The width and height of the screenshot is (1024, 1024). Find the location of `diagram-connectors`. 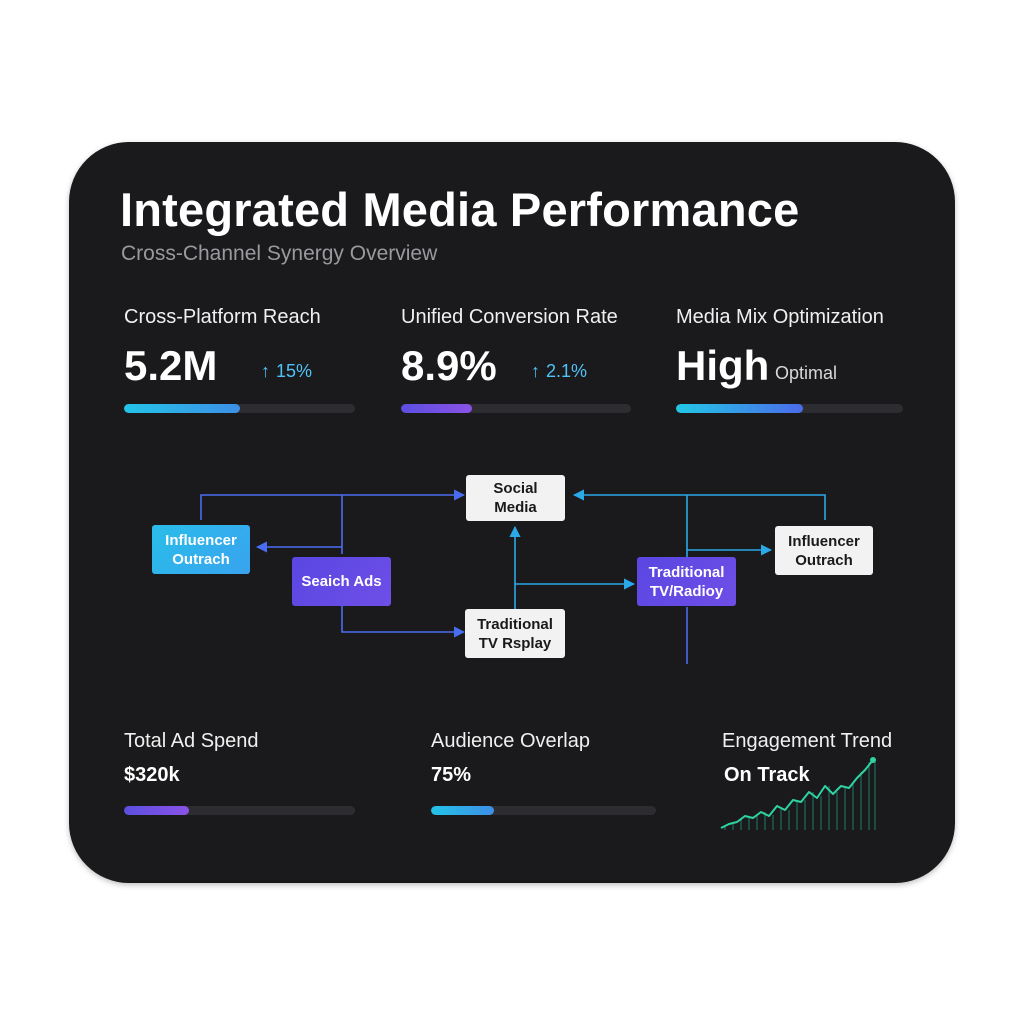

diagram-connectors is located at coordinates (513, 576).